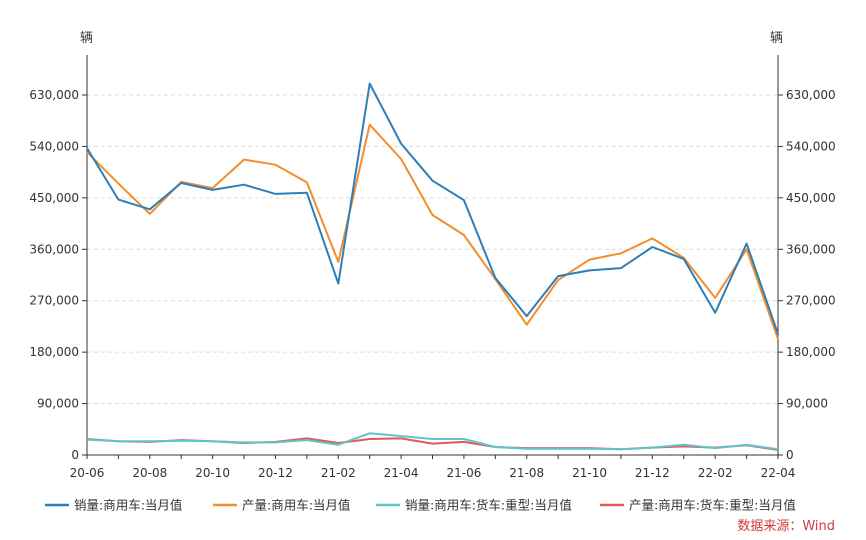  I want to click on x-tick-label: 20-06, so click(87, 473).